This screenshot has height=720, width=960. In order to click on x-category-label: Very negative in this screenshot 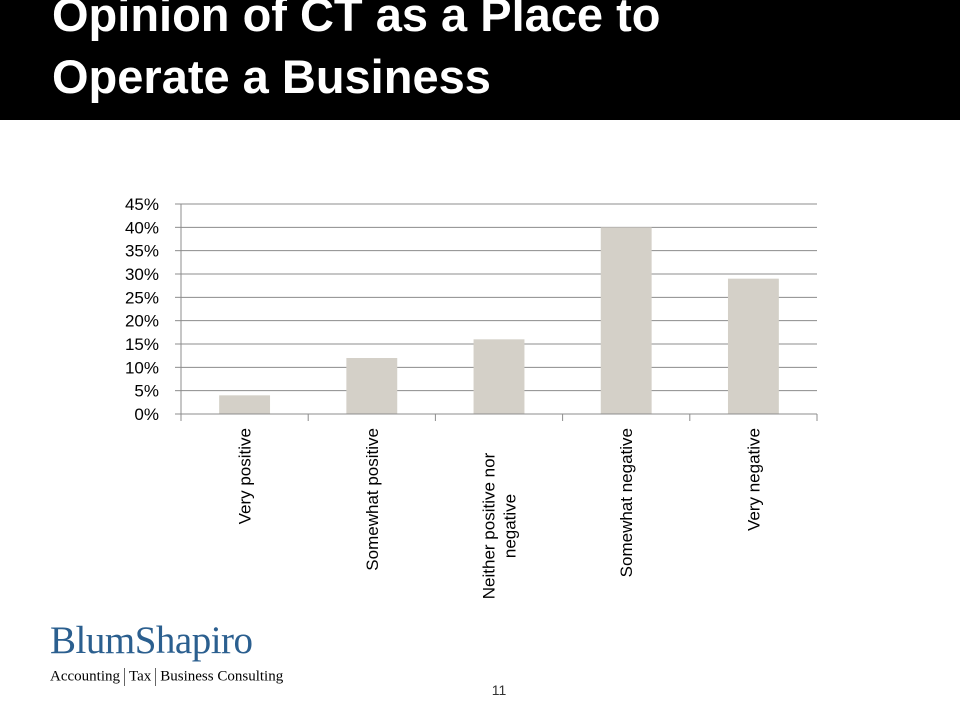, I will do `click(753, 479)`.